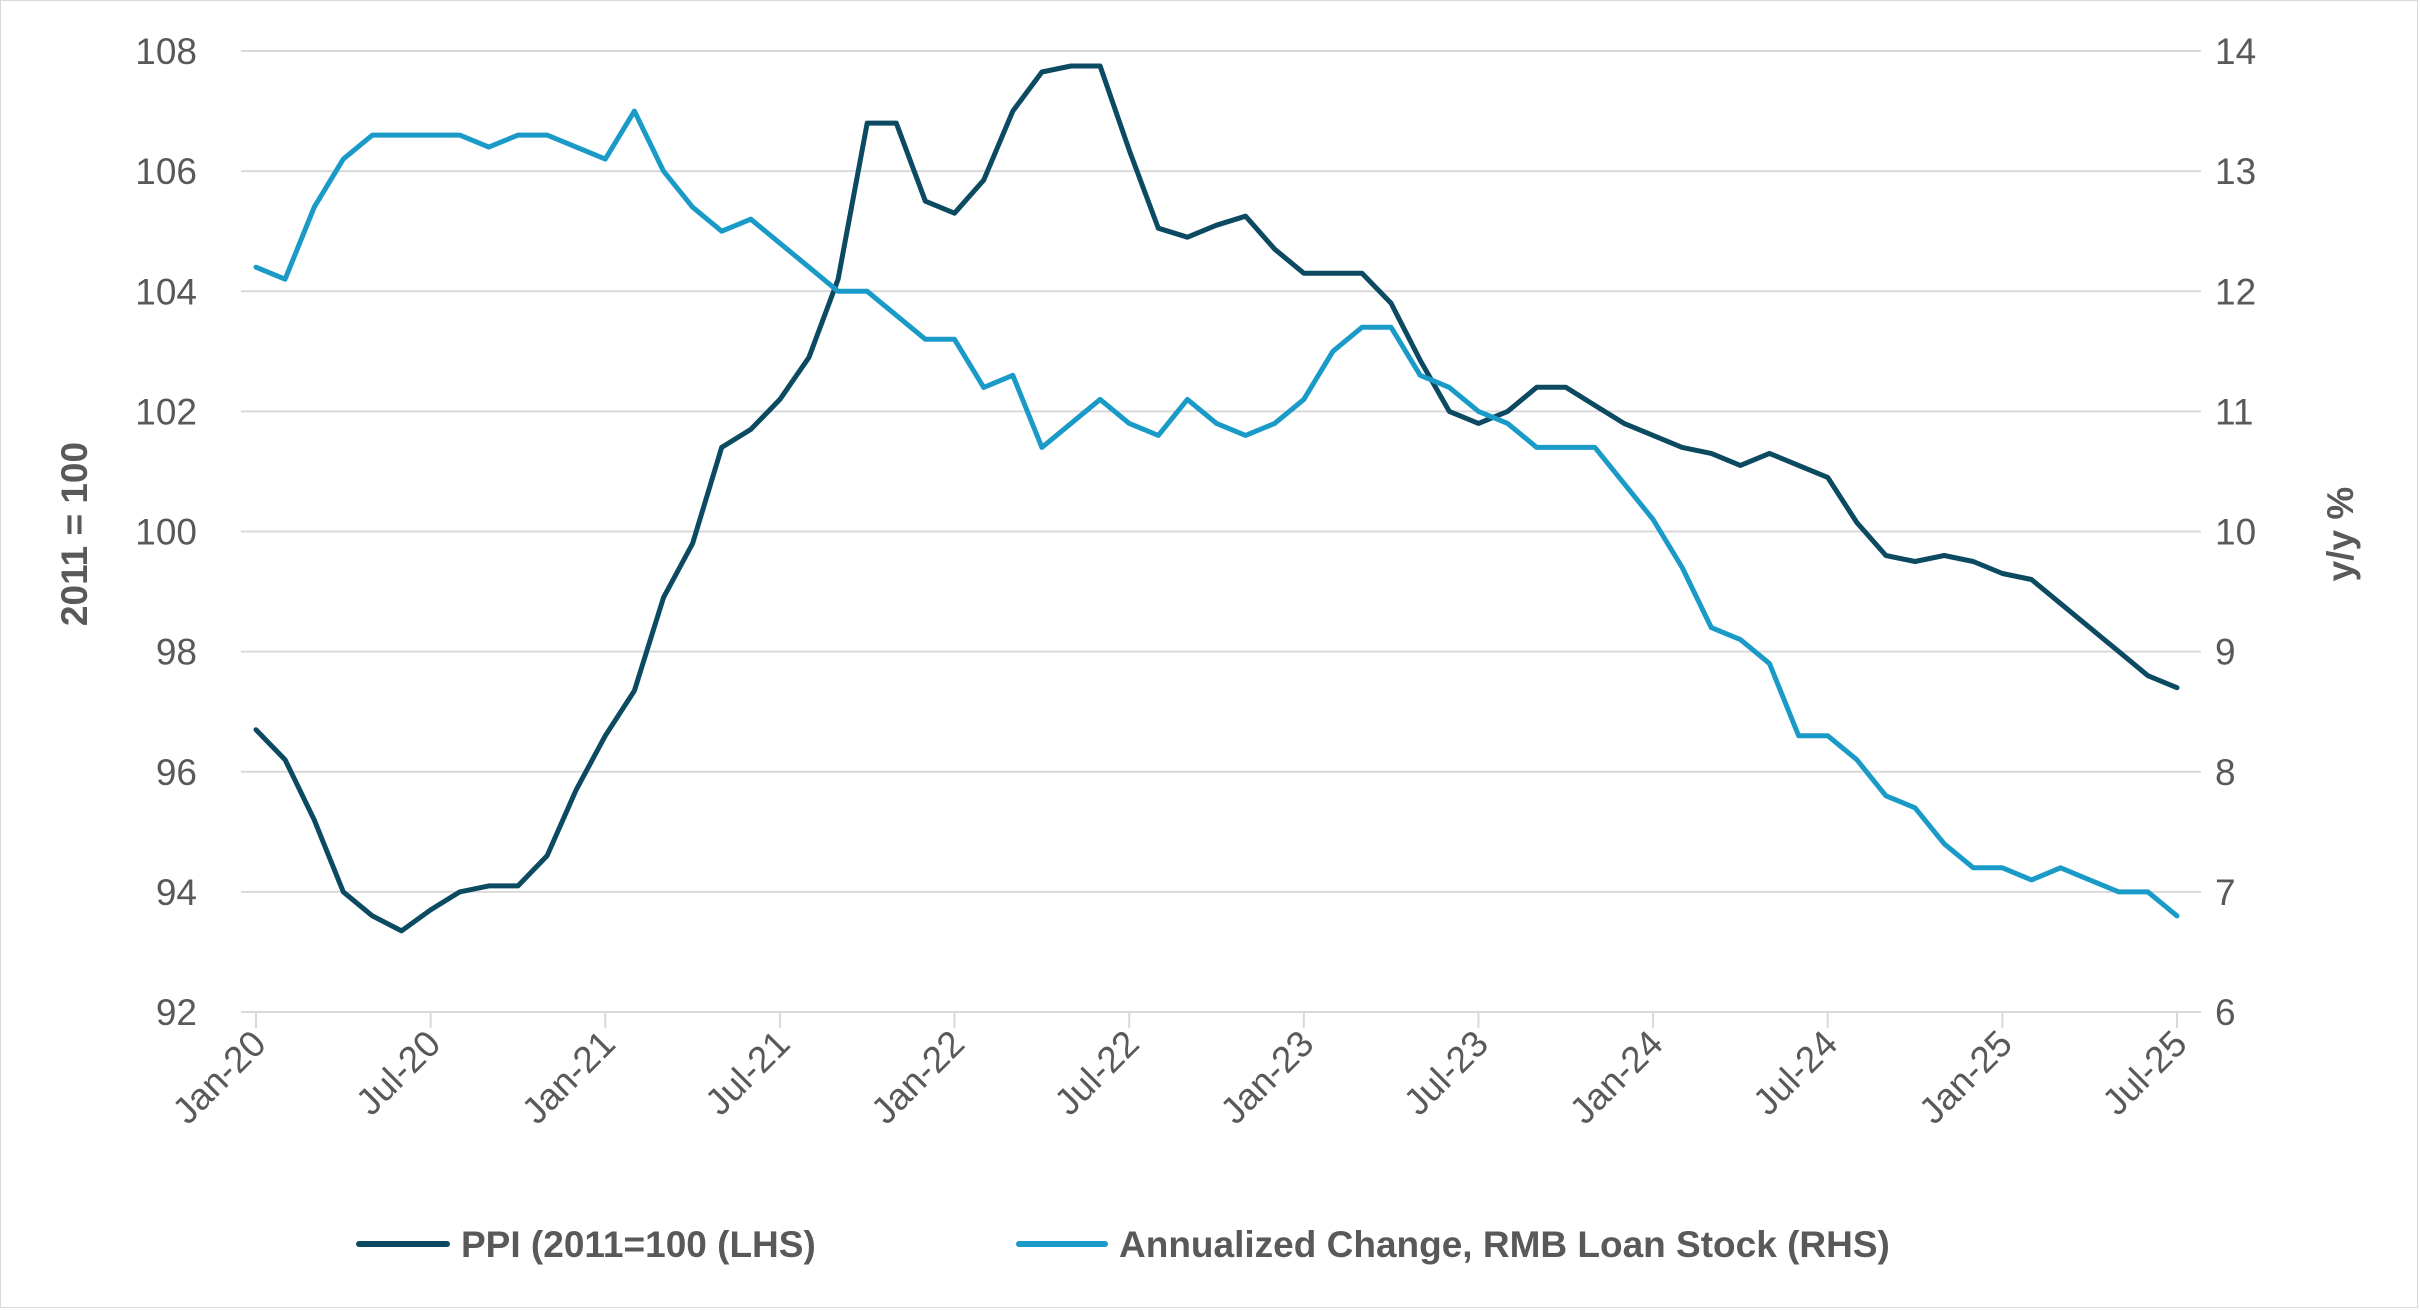 This screenshot has height=1311, width=2420. What do you see at coordinates (747, 1073) in the screenshot?
I see `x-tick-label: Jul-21` at bounding box center [747, 1073].